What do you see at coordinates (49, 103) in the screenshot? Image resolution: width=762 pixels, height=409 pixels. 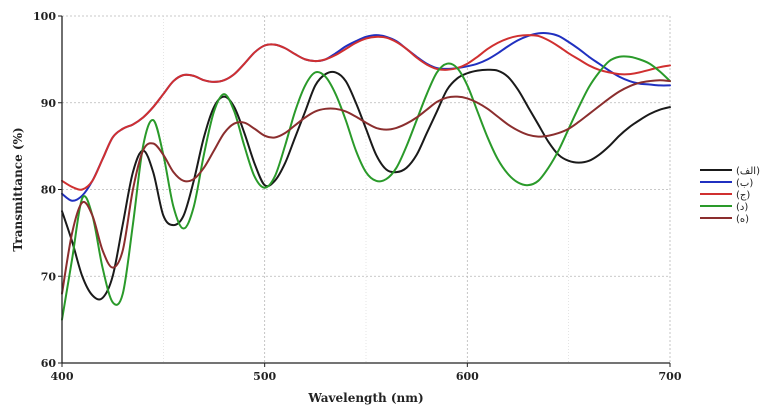 I see `y-tick-label: 90` at bounding box center [49, 103].